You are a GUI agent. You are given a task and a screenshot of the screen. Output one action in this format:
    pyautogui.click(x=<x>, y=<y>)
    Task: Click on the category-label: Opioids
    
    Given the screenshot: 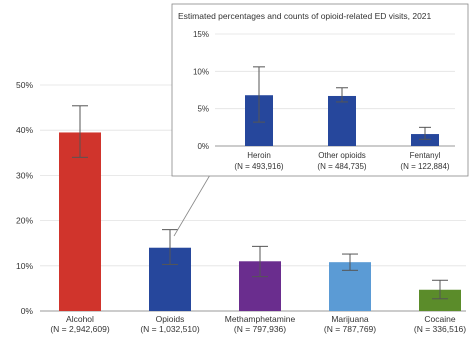 What is the action you would take?
    pyautogui.click(x=170, y=319)
    